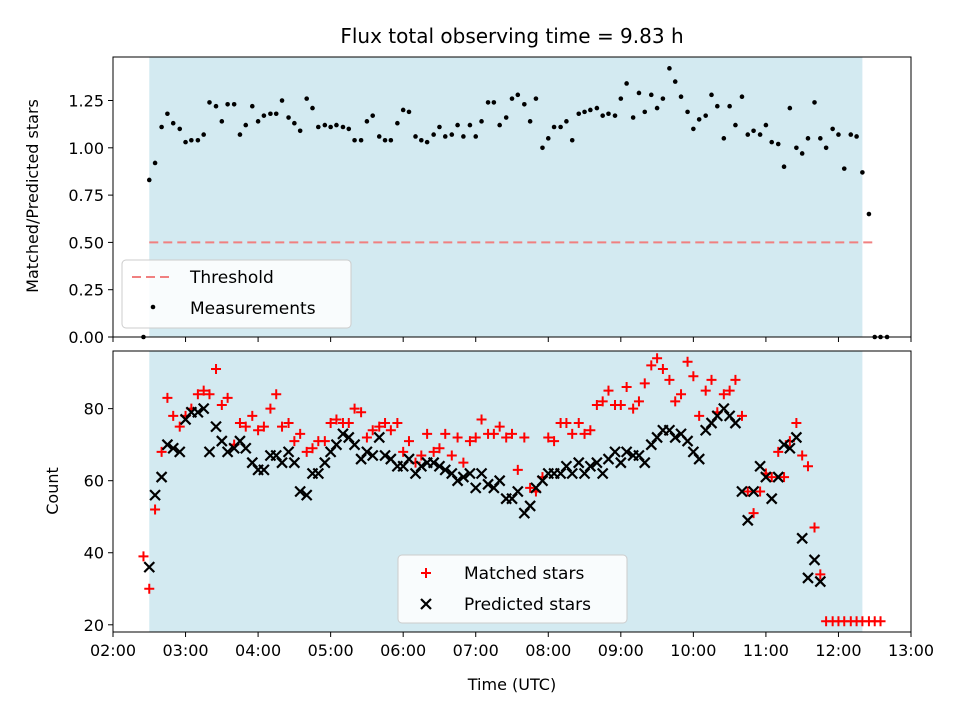 This screenshot has width=960, height=720. I want to click on y-tick-label: 1.25, so click(86, 101).